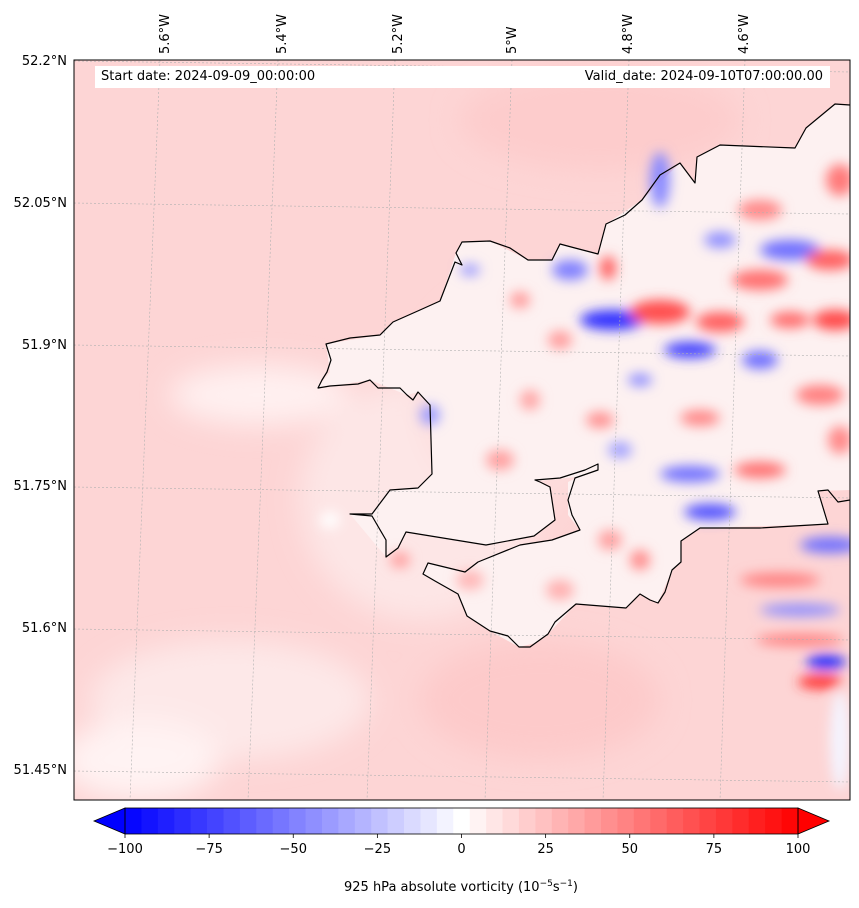 The image size is (859, 908). I want to click on valid-date-label: Valid_date: 2024-09-10T07:00:00.00, so click(703, 76).